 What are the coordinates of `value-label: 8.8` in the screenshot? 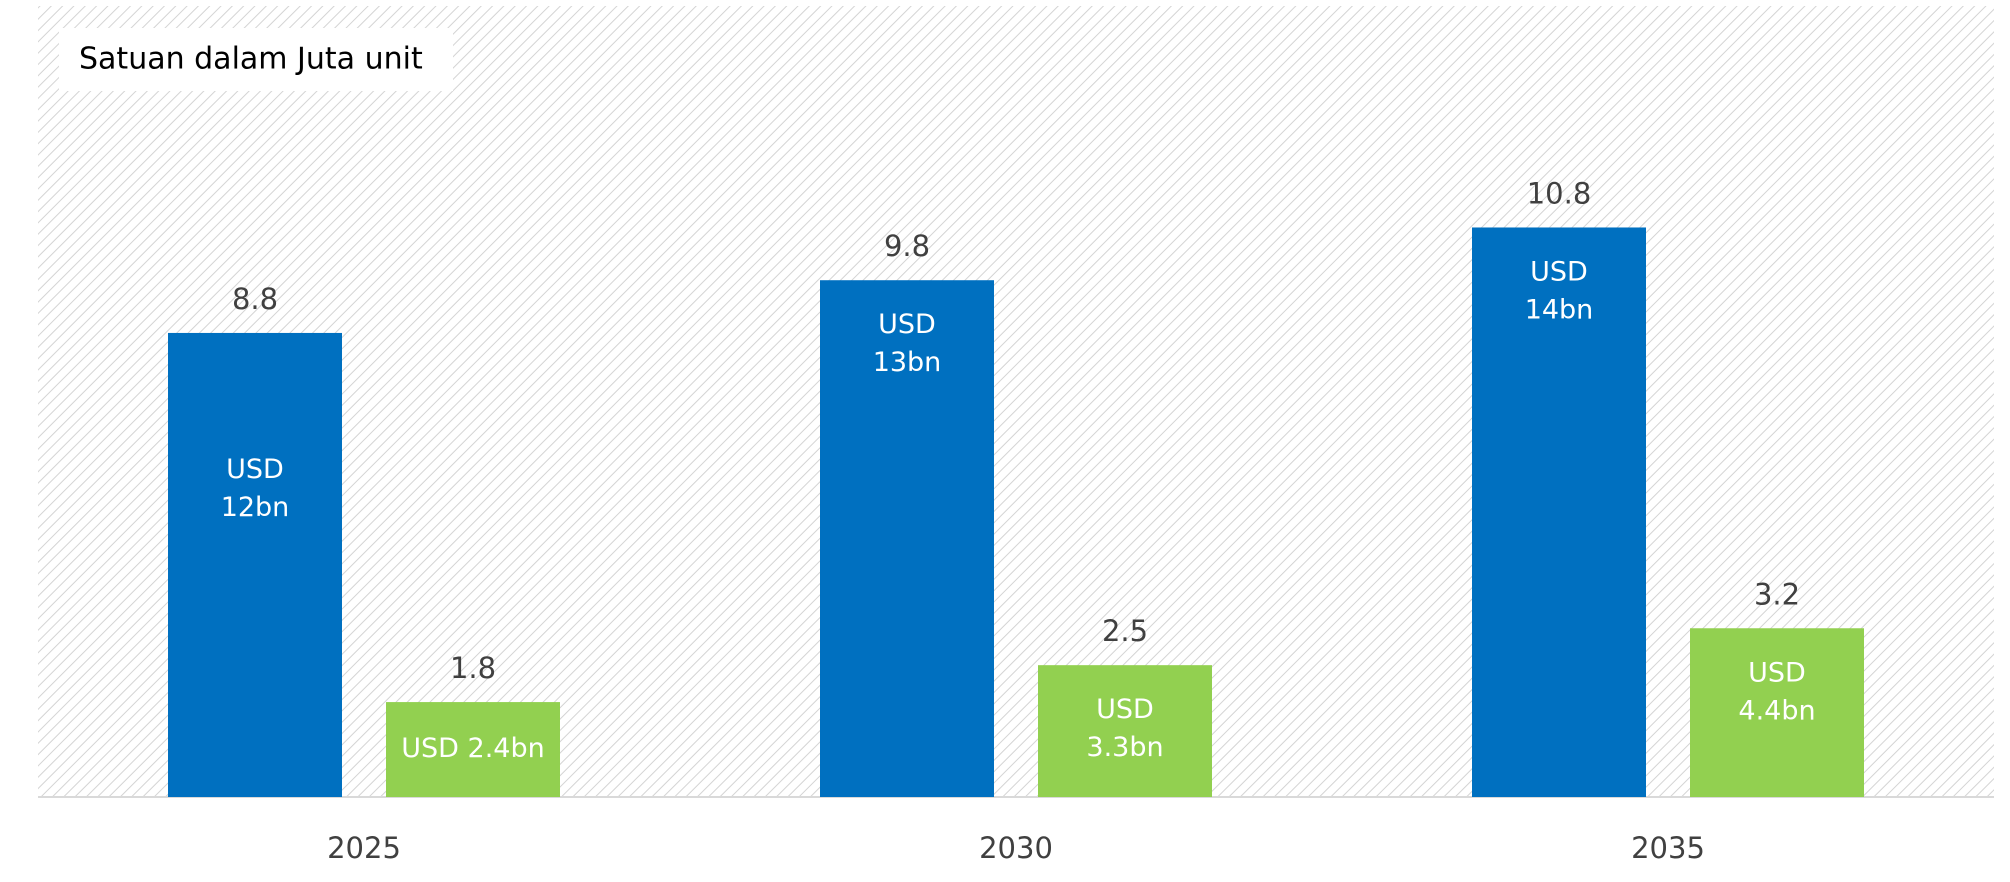 It's located at (255, 299).